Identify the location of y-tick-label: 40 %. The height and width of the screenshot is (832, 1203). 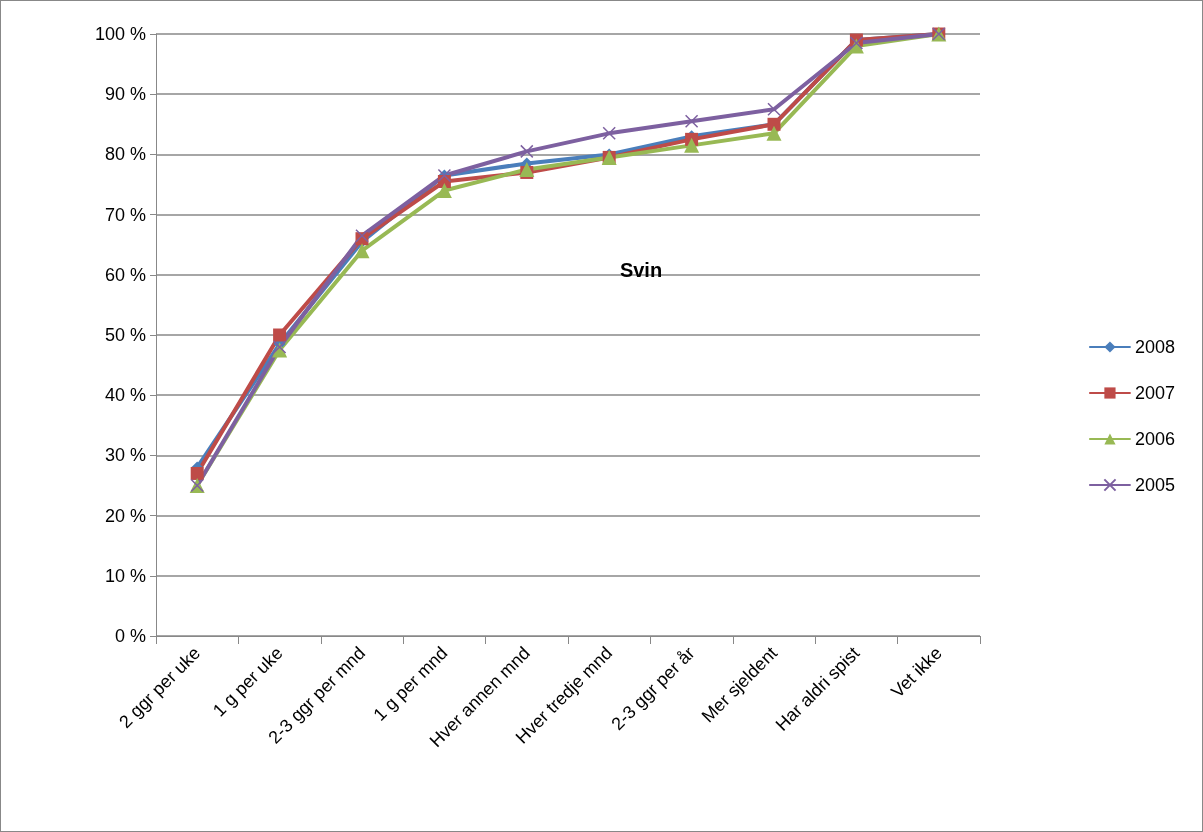
(125, 395).